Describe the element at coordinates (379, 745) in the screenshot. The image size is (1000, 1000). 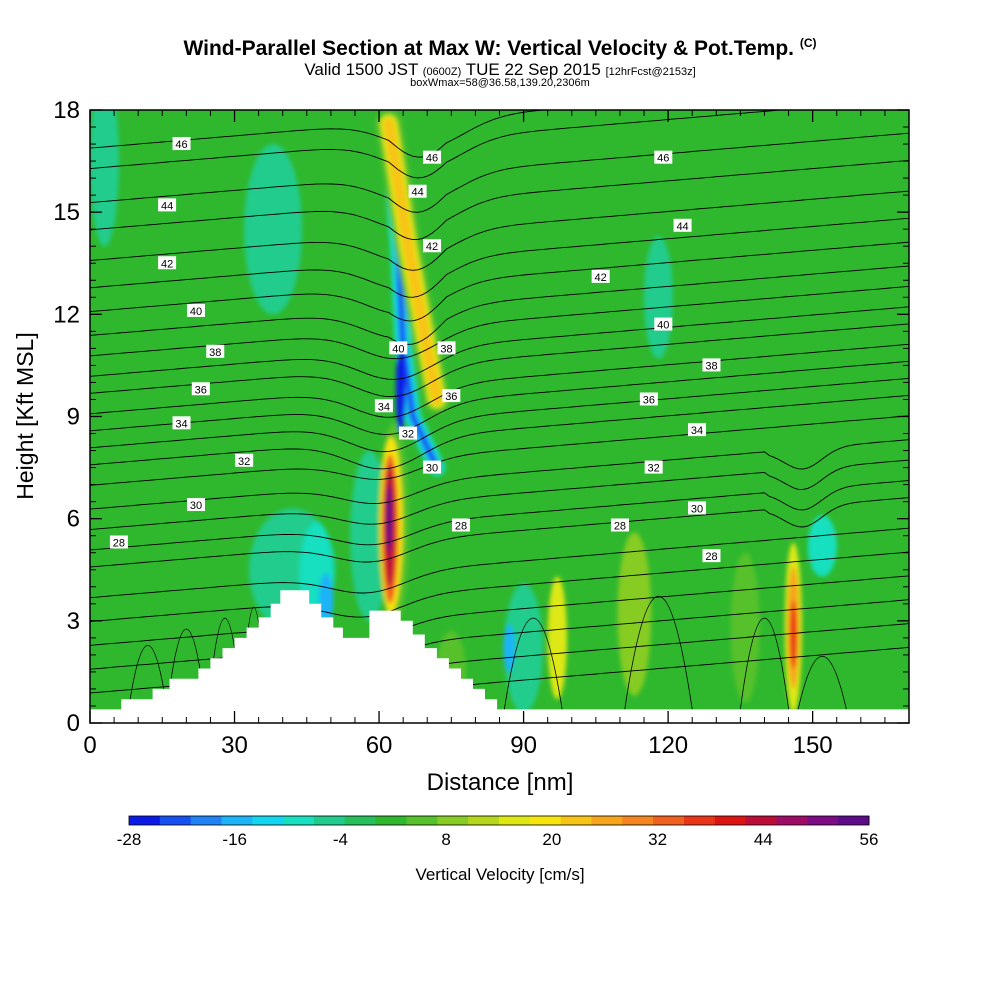
I see `x-tick-label: 60` at that location.